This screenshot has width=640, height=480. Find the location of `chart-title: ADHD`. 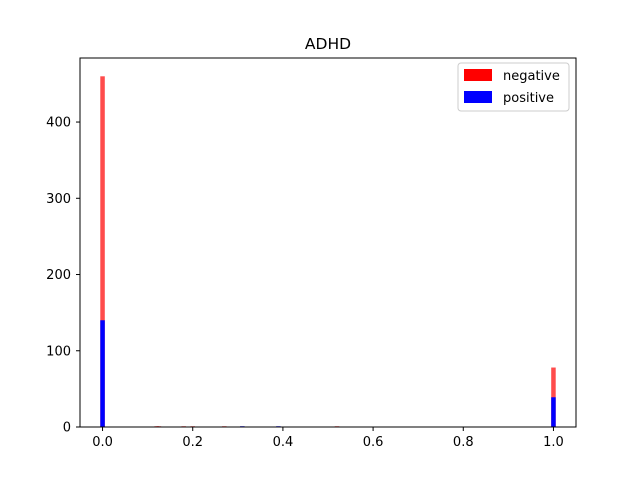

chart-title: ADHD is located at coordinates (328, 44).